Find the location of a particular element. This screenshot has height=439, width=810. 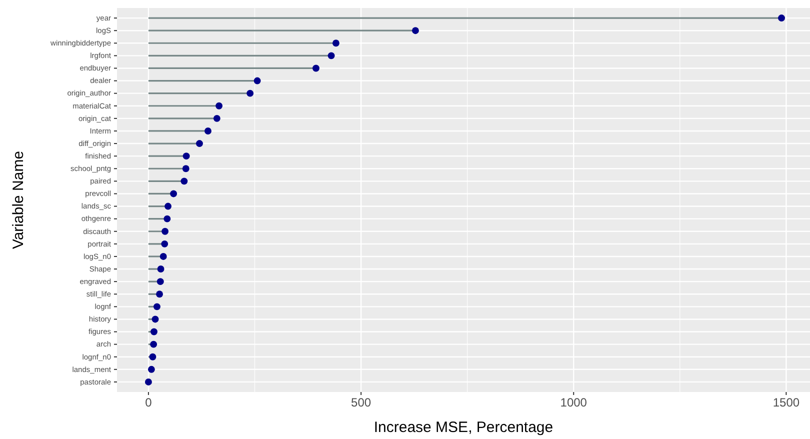

y-axis-title: Variable Name is located at coordinates (18, 200).